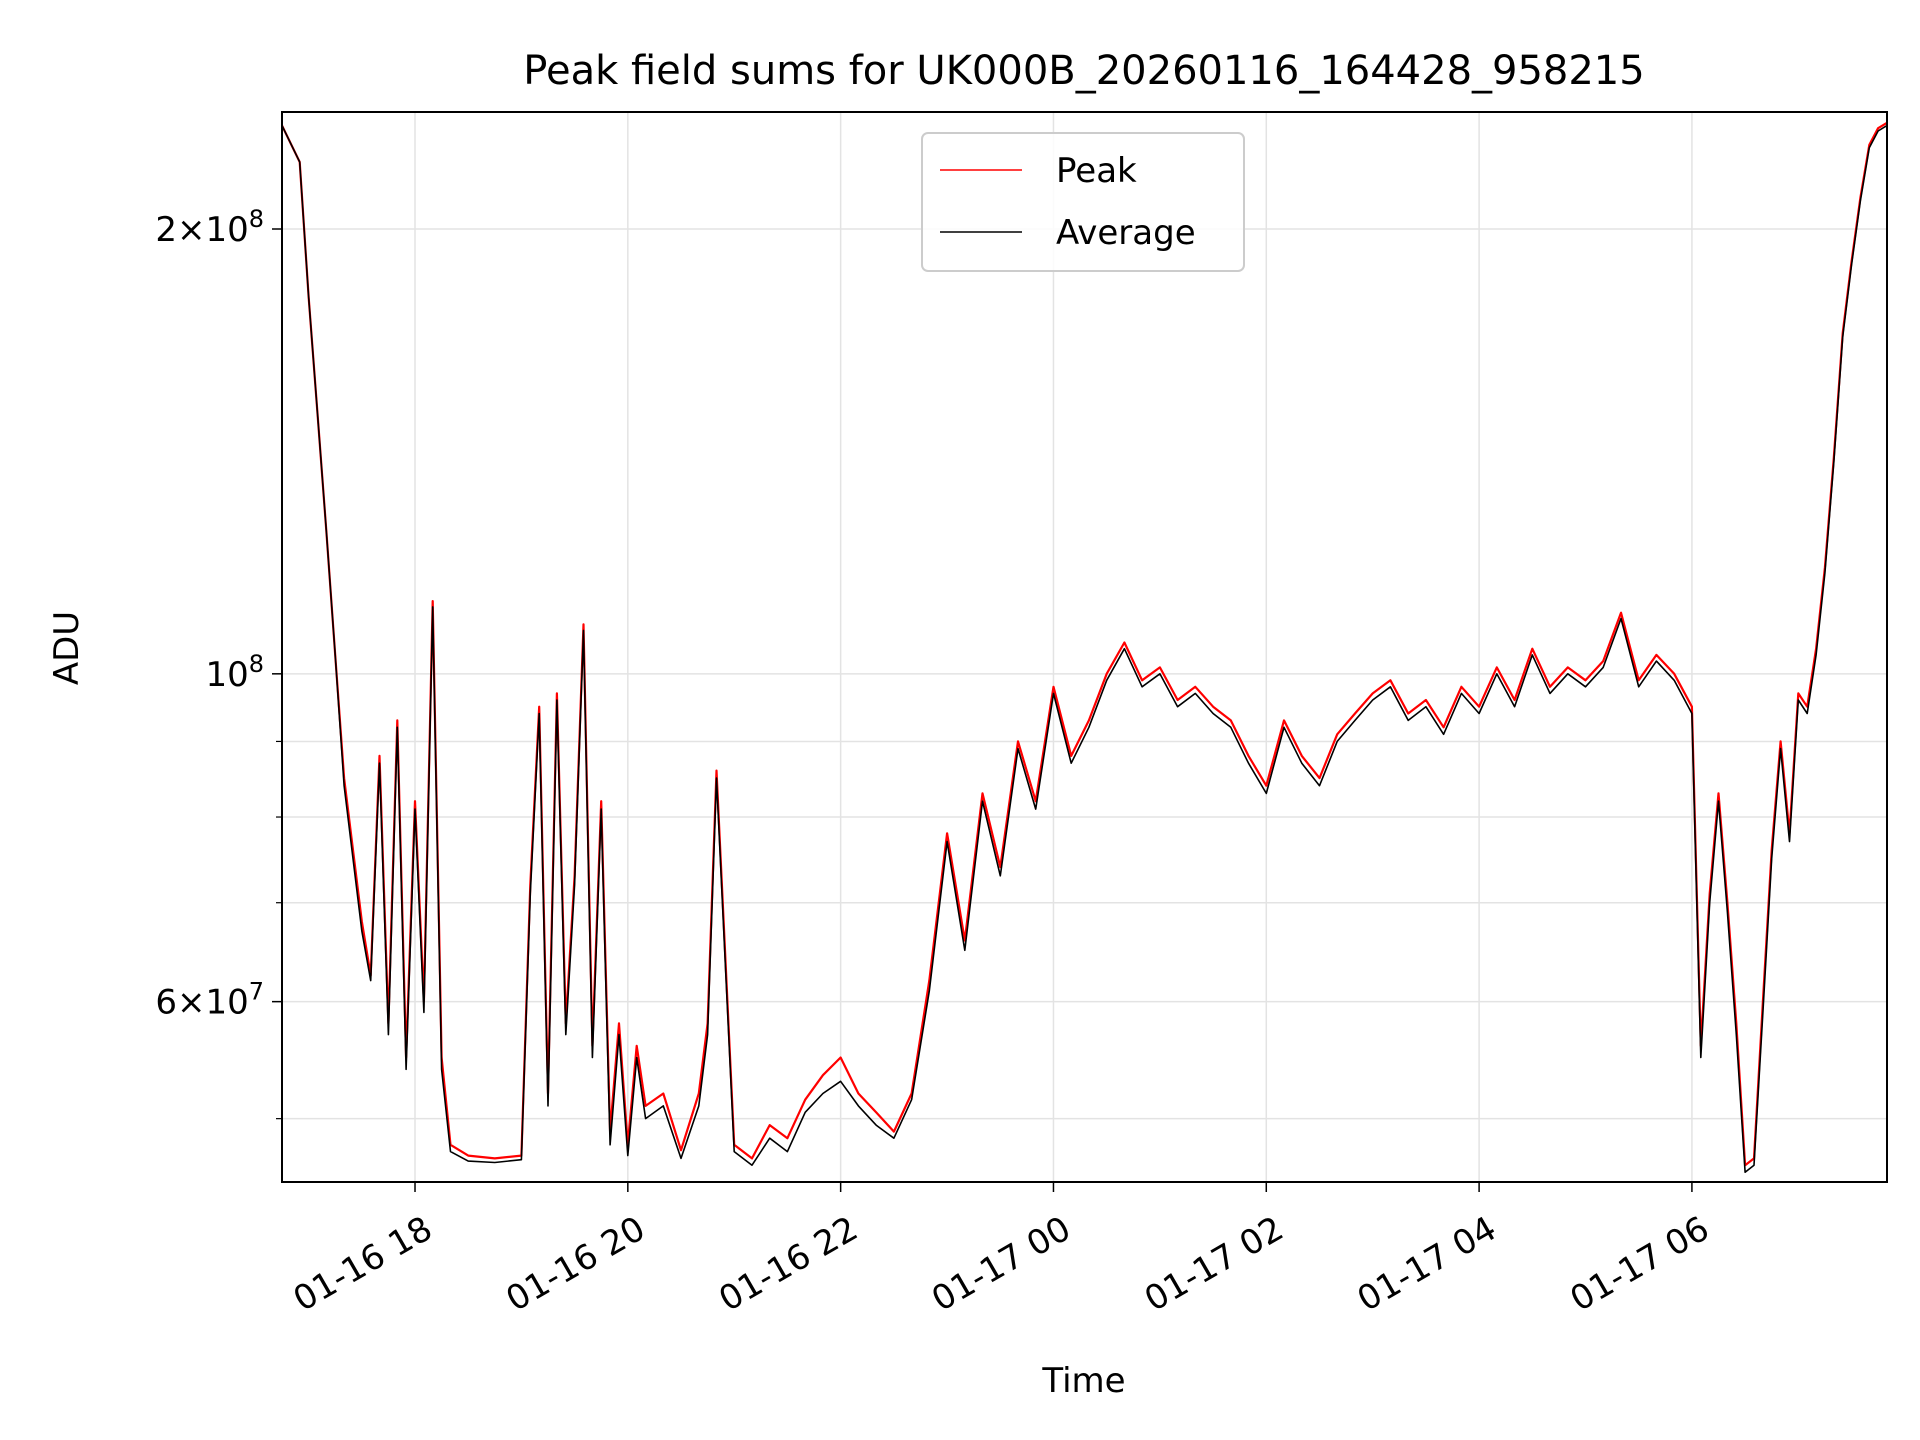 This screenshot has width=1920, height=1440. Describe the element at coordinates (1083, 1381) in the screenshot. I see `x-axis-label: Time` at that location.